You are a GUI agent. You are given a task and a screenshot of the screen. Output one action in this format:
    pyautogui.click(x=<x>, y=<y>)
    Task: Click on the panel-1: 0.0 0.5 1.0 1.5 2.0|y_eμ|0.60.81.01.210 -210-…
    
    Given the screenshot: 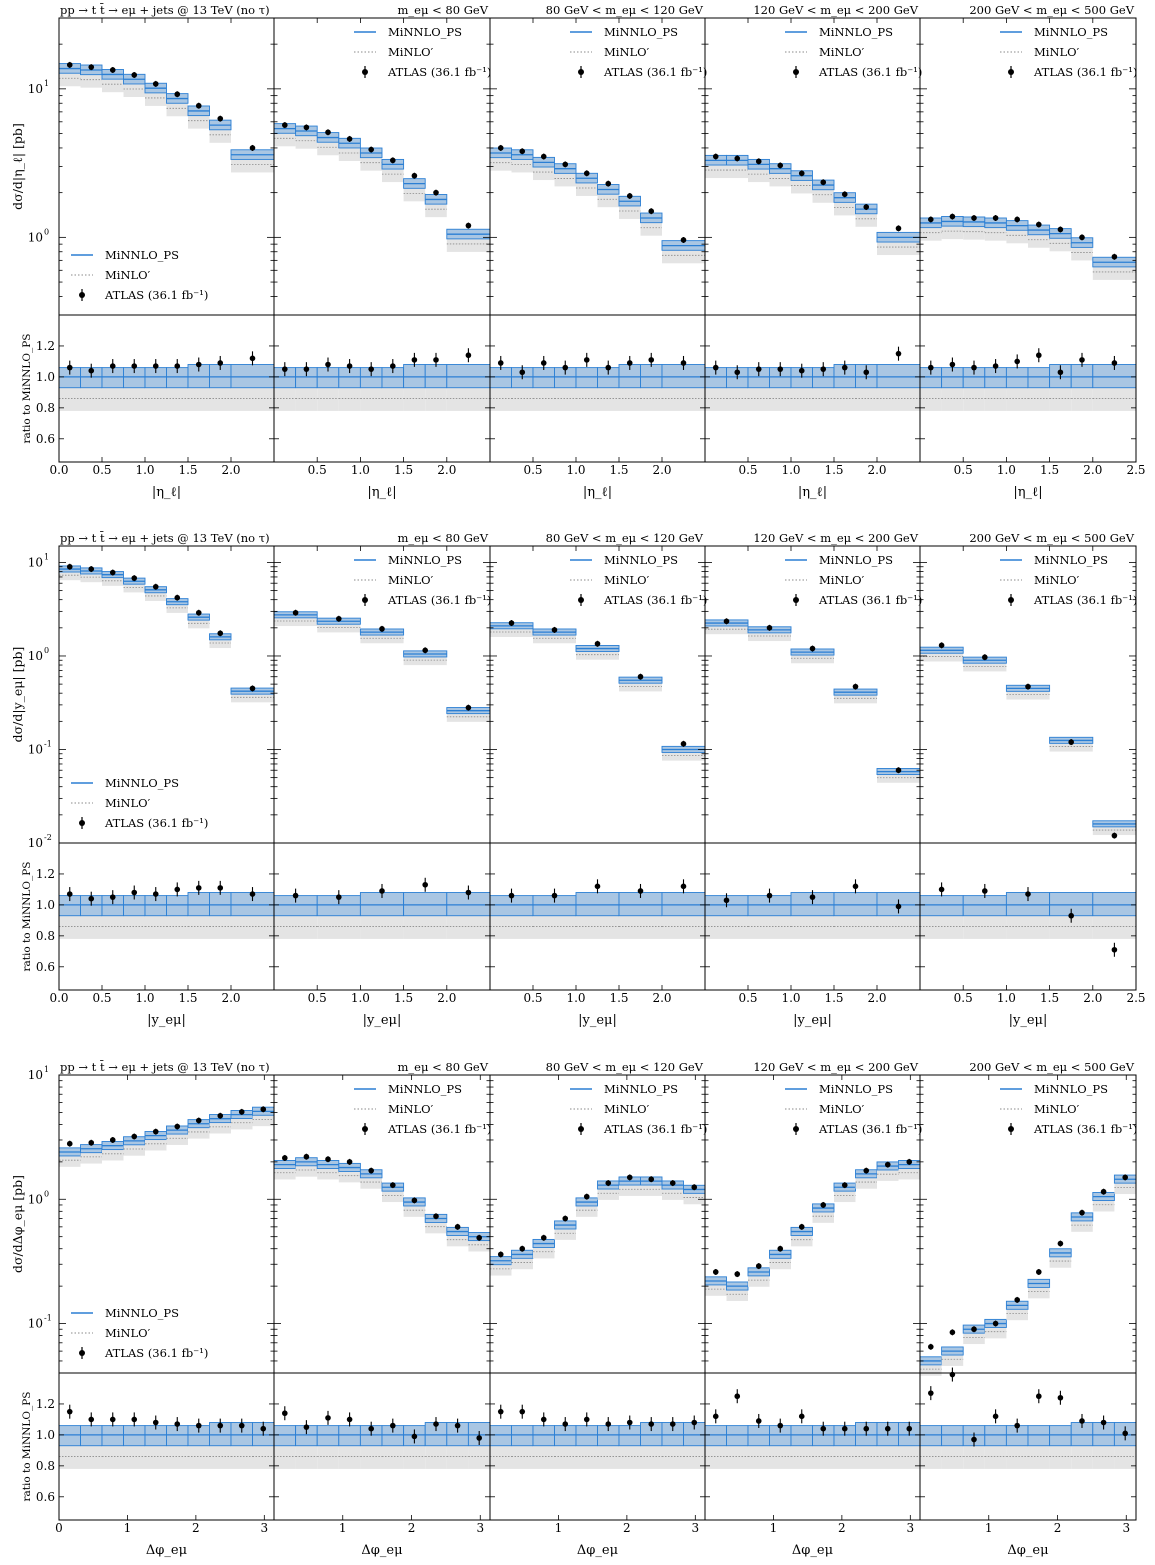 What is the action you would take?
    pyautogui.click(x=151, y=786)
    